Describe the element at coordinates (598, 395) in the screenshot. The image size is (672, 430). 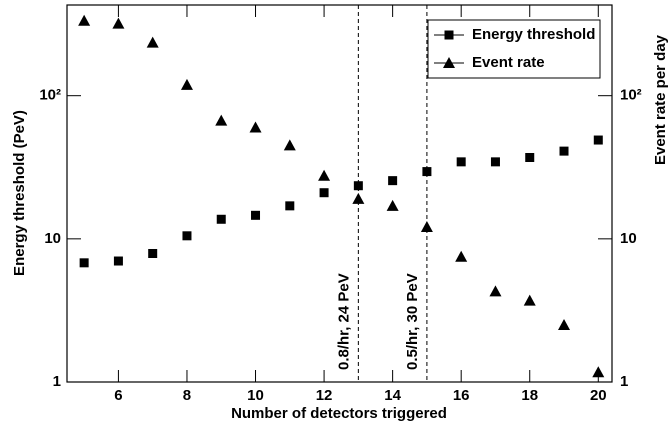
I see `x-tick-label: 20` at that location.